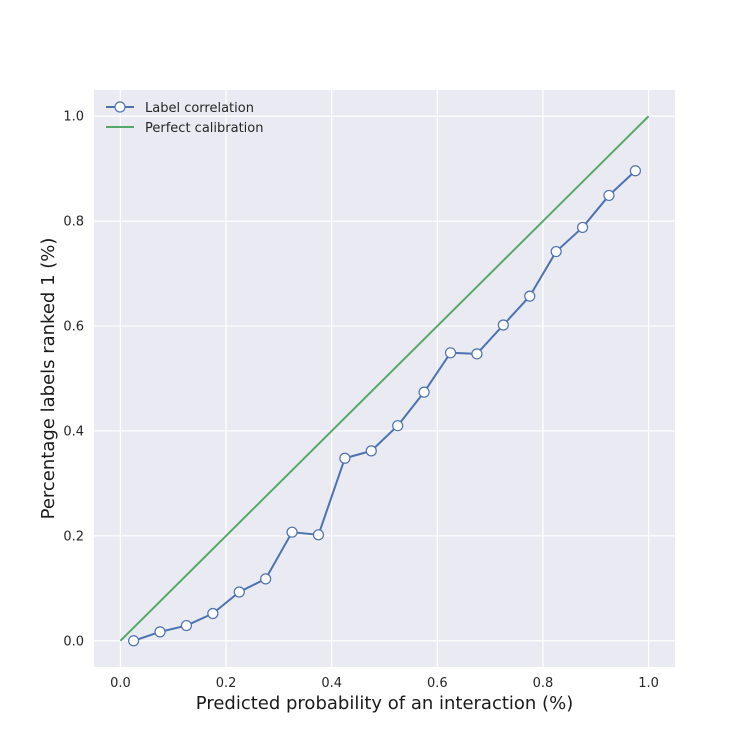 Image resolution: width=750 pixels, height=750 pixels. What do you see at coordinates (73, 327) in the screenshot?
I see `y-tick-label: 0.6` at bounding box center [73, 327].